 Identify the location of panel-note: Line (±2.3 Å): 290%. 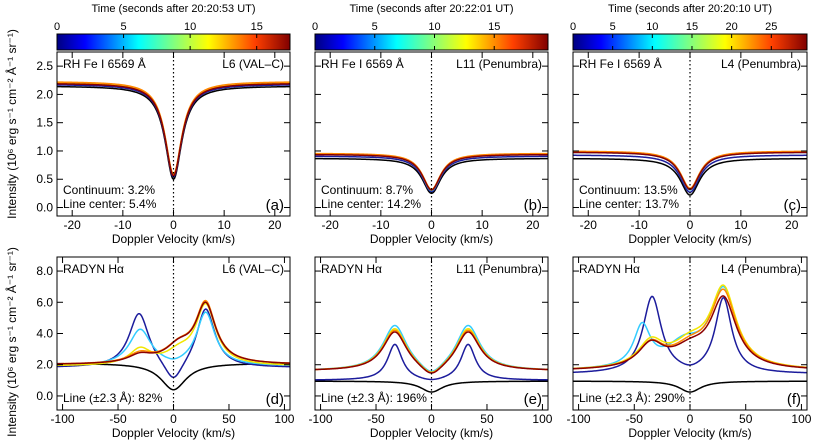
(632, 397).